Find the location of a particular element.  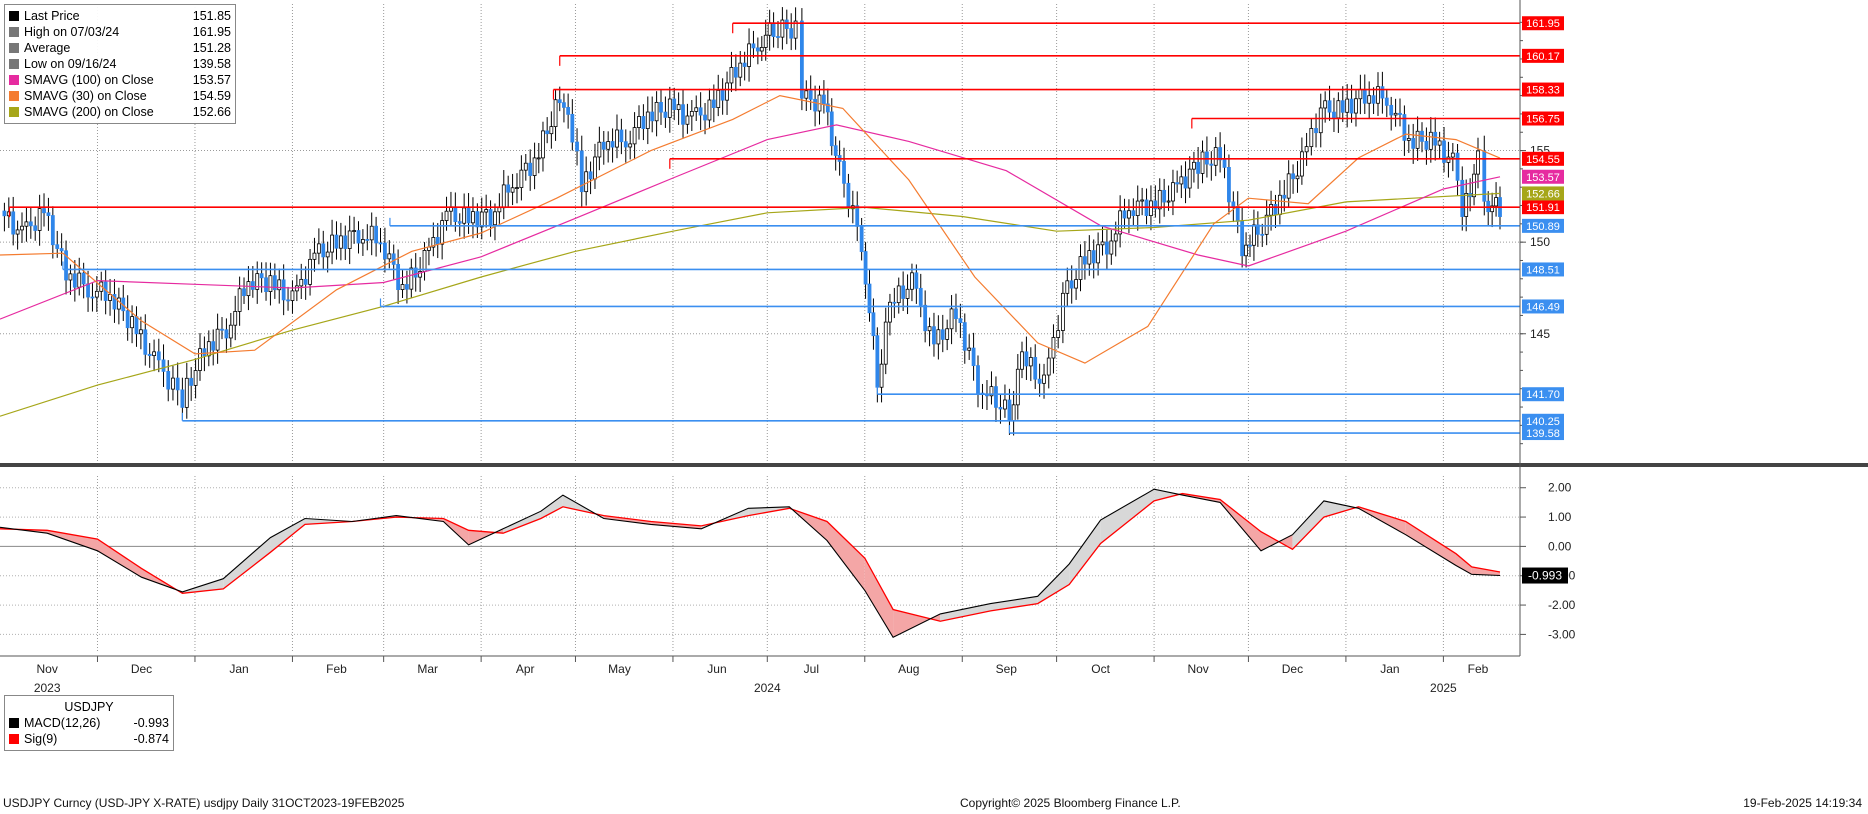

legend-label: Sig(9) is located at coordinates (41, 739).